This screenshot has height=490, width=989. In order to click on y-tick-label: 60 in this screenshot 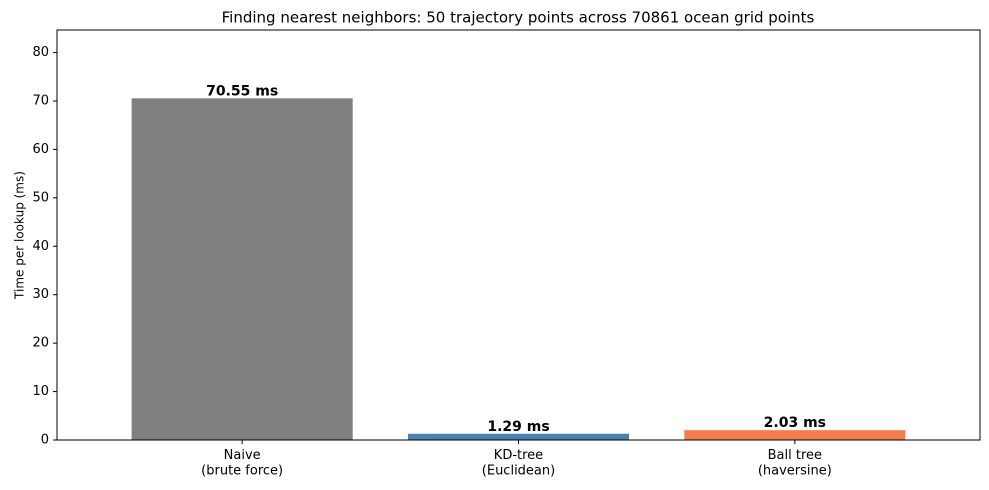, I will do `click(40, 149)`.